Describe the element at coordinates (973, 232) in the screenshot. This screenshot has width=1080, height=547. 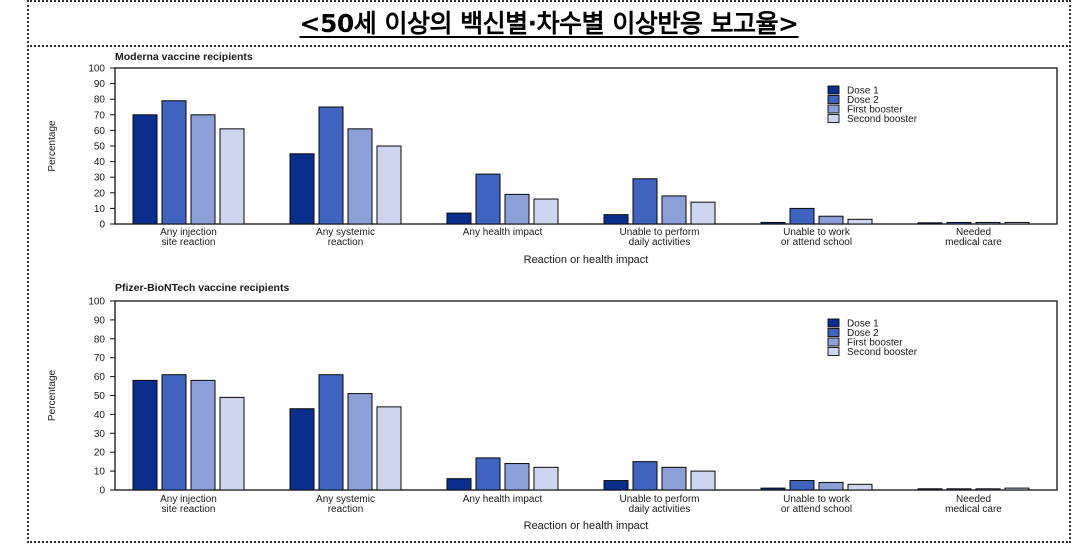
I see `chart-1-category-label: Needed` at that location.